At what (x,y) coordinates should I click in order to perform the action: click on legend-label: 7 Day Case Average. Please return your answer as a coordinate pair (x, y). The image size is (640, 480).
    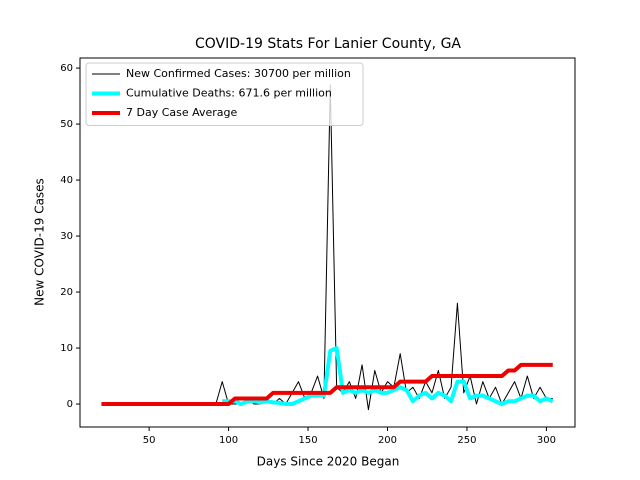
    Looking at the image, I should click on (182, 112).